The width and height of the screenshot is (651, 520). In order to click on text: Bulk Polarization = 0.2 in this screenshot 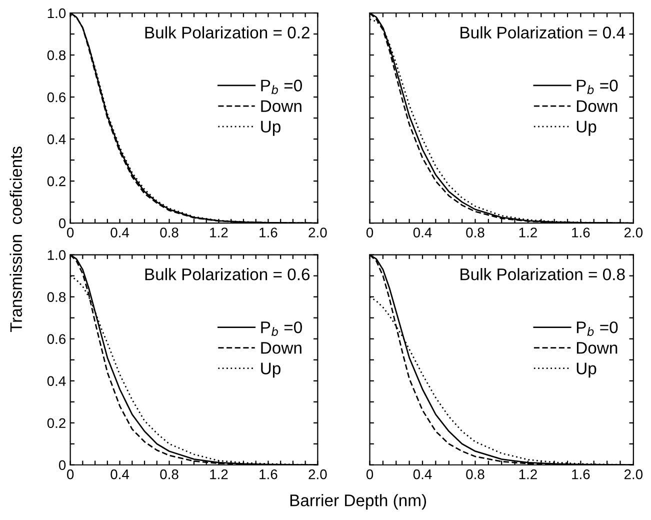, I will do `click(227, 32)`.